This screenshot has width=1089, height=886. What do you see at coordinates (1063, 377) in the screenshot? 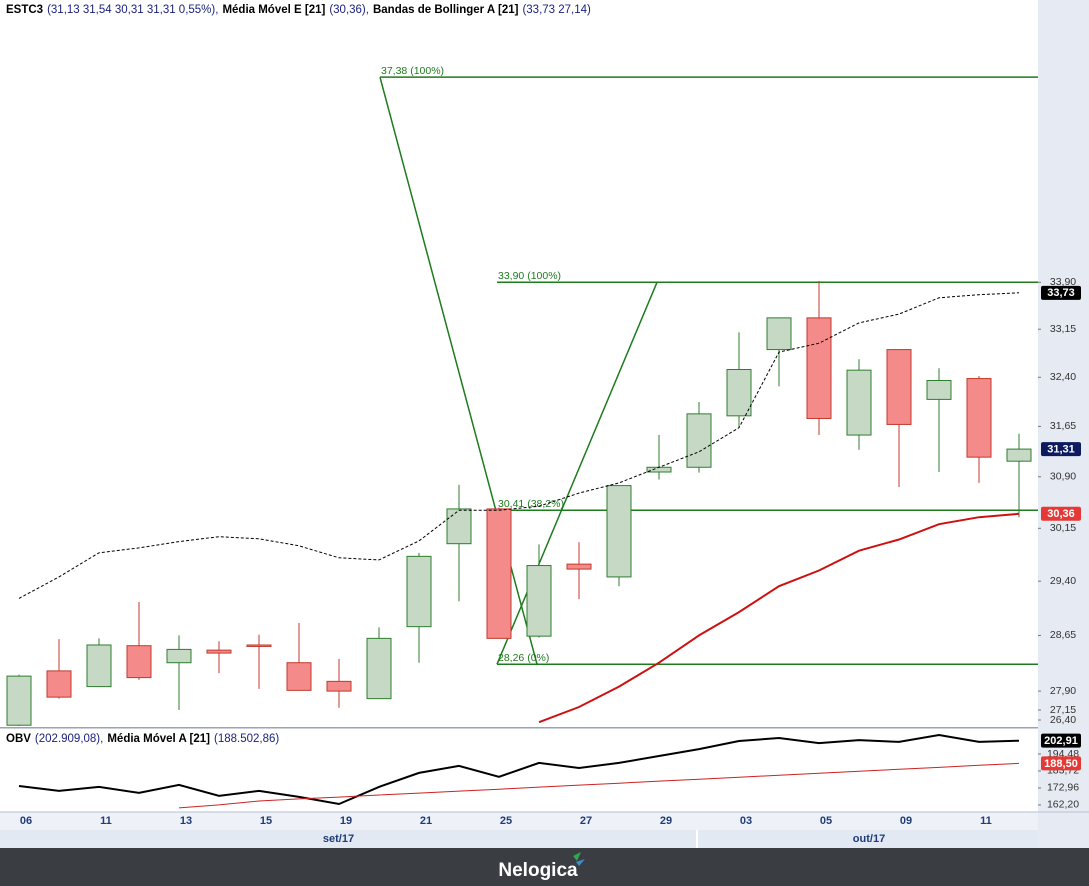
I see `y-tick-label: 32,40` at bounding box center [1063, 377].